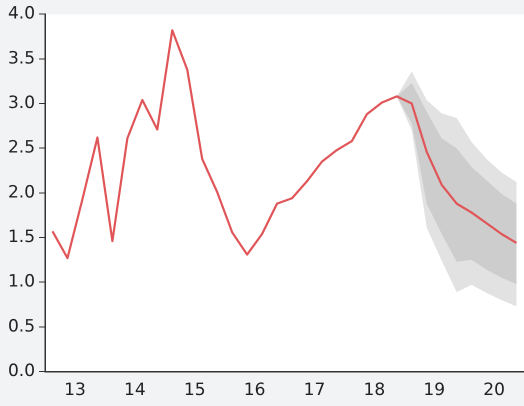 This screenshot has height=406, width=524. I want to click on x-tick-label: 19, so click(434, 390).